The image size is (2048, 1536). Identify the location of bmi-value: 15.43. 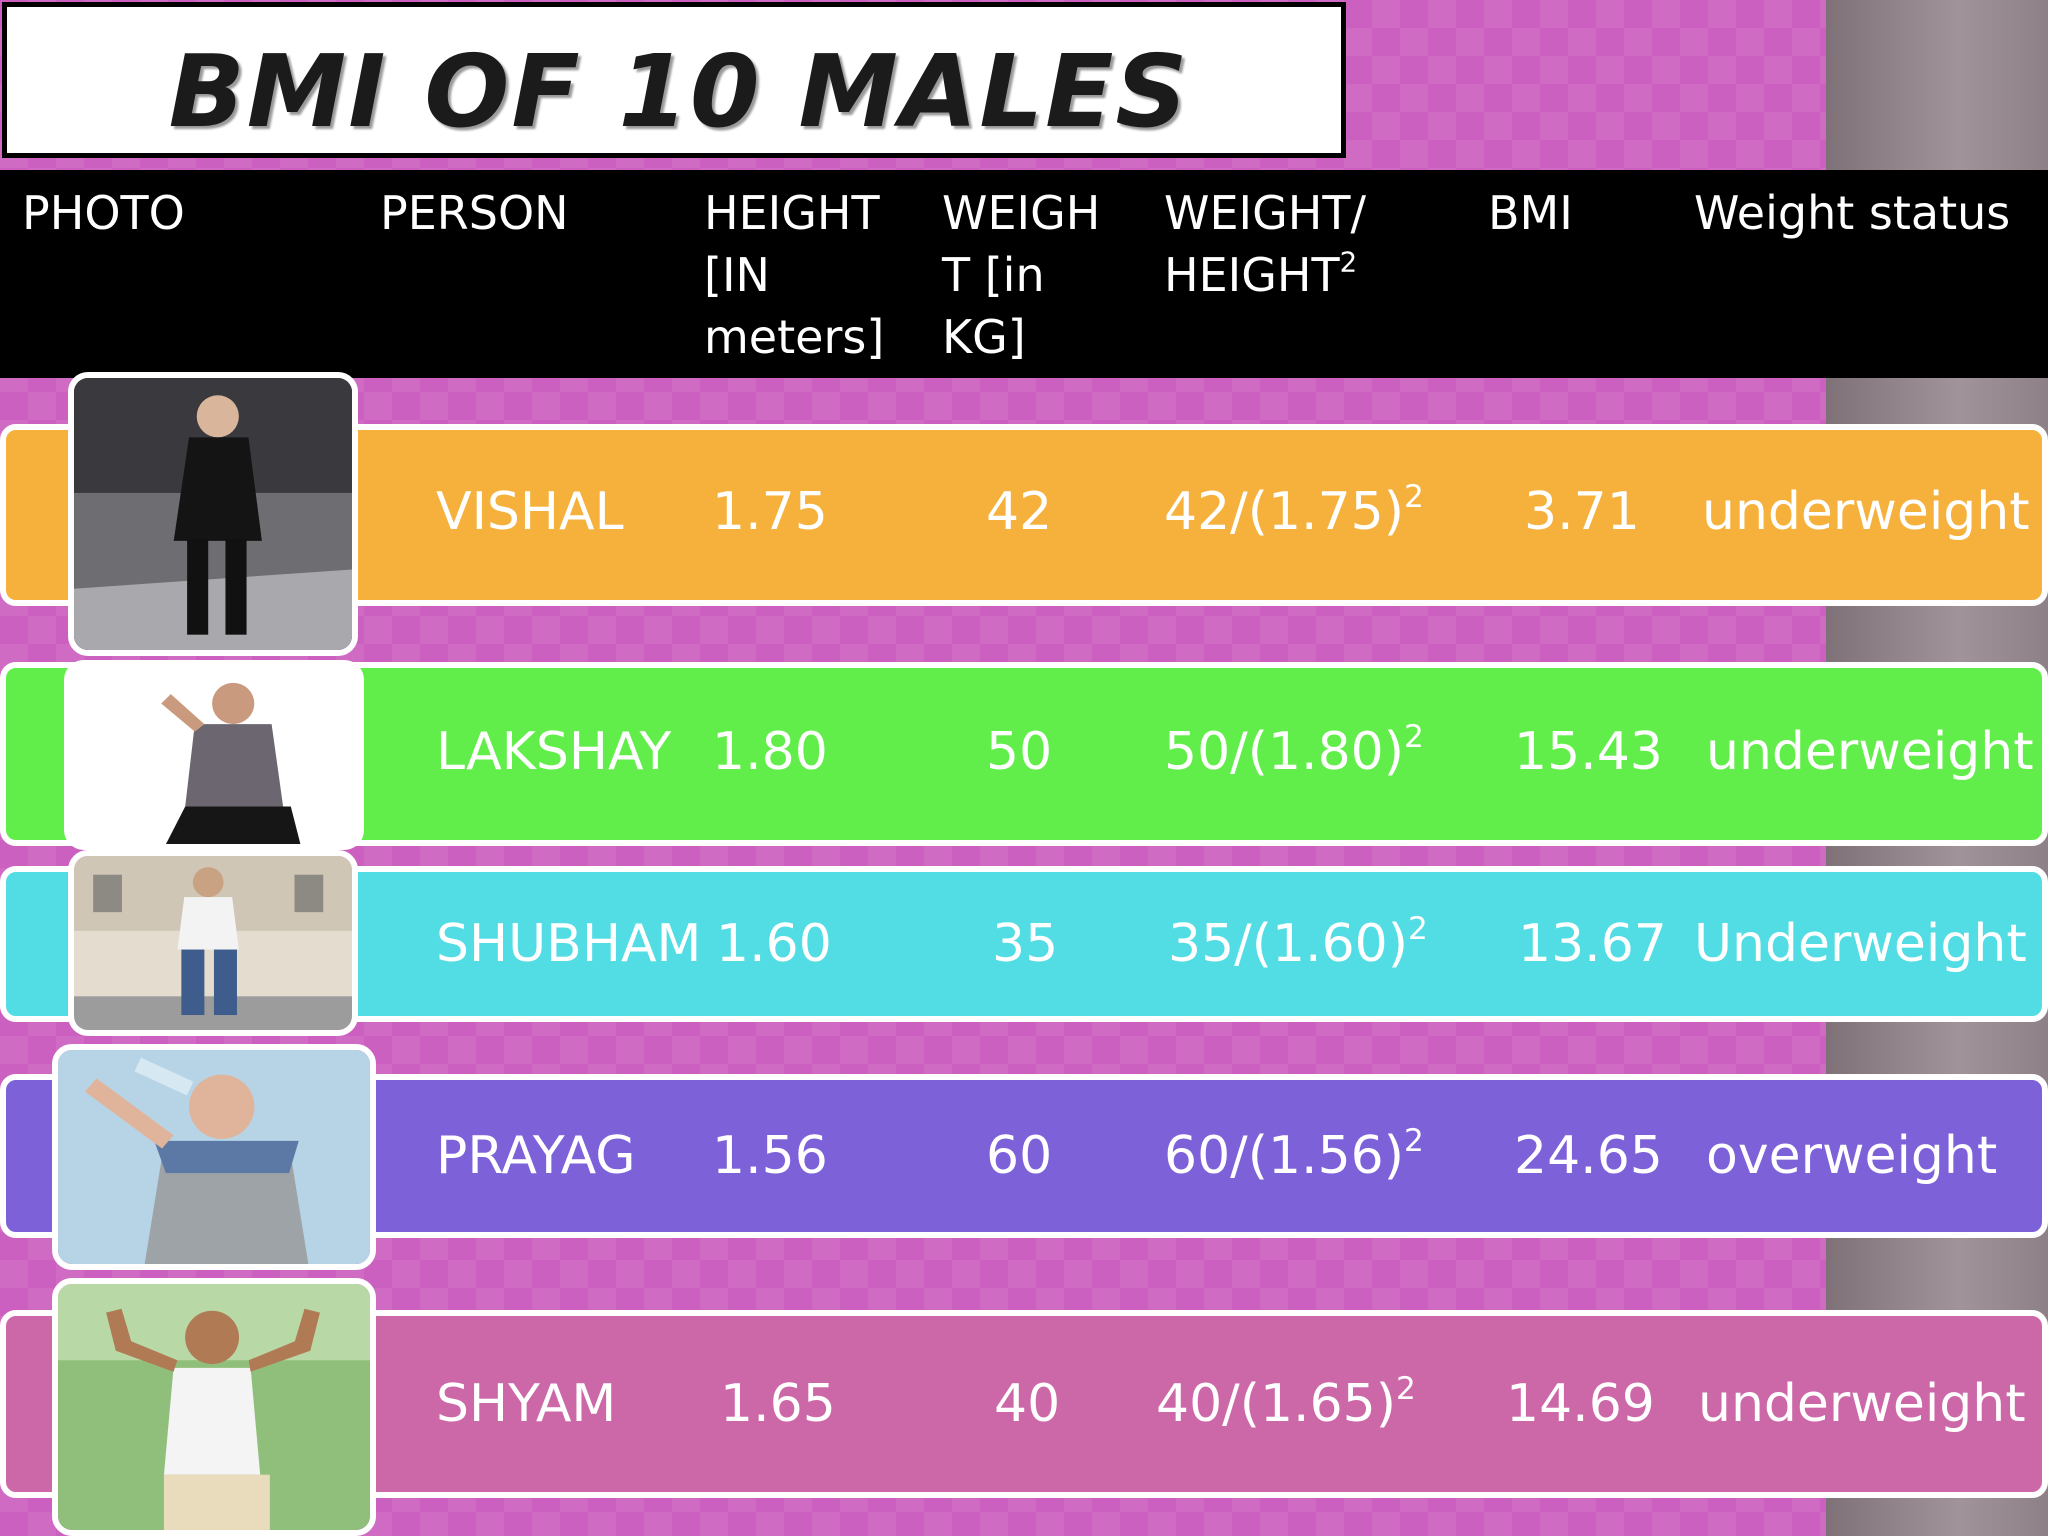
(1588, 752).